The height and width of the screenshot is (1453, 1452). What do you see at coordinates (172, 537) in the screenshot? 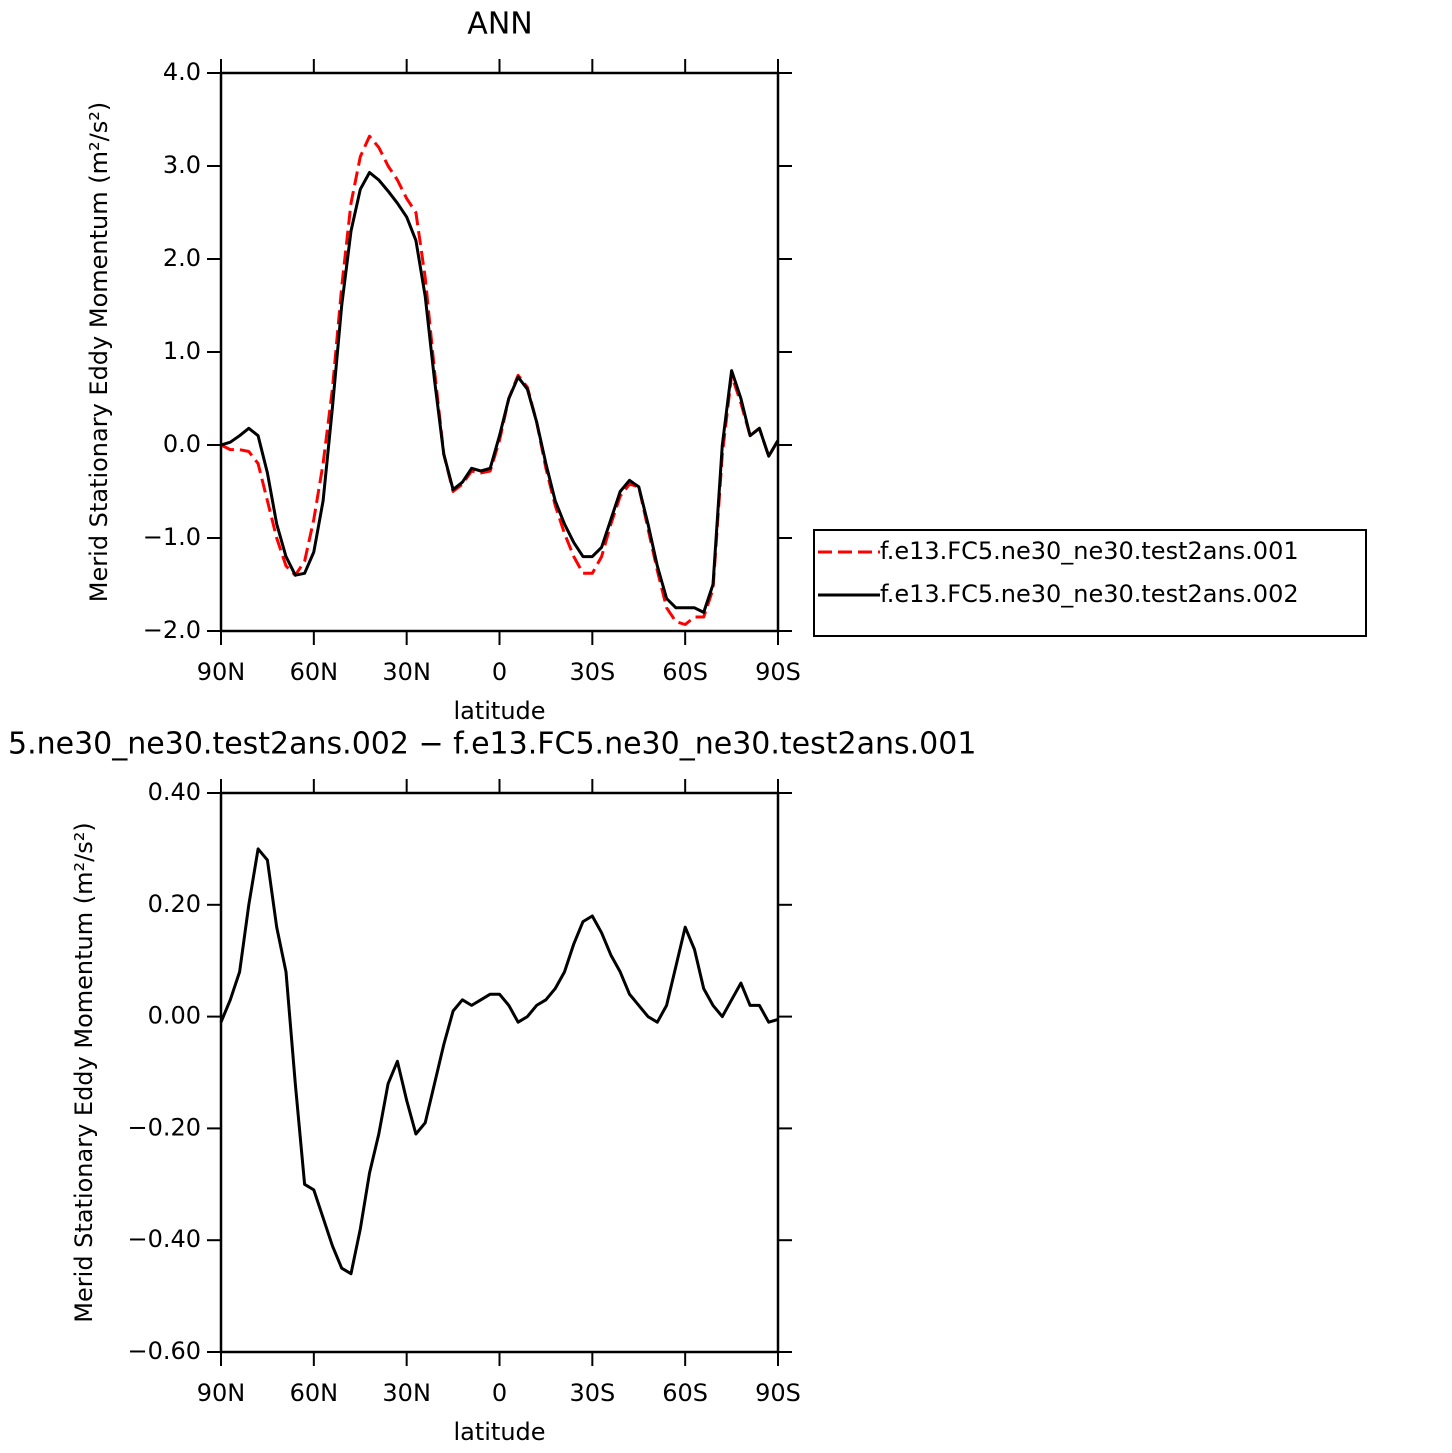
I see `y-tick-label: −1.0` at bounding box center [172, 537].